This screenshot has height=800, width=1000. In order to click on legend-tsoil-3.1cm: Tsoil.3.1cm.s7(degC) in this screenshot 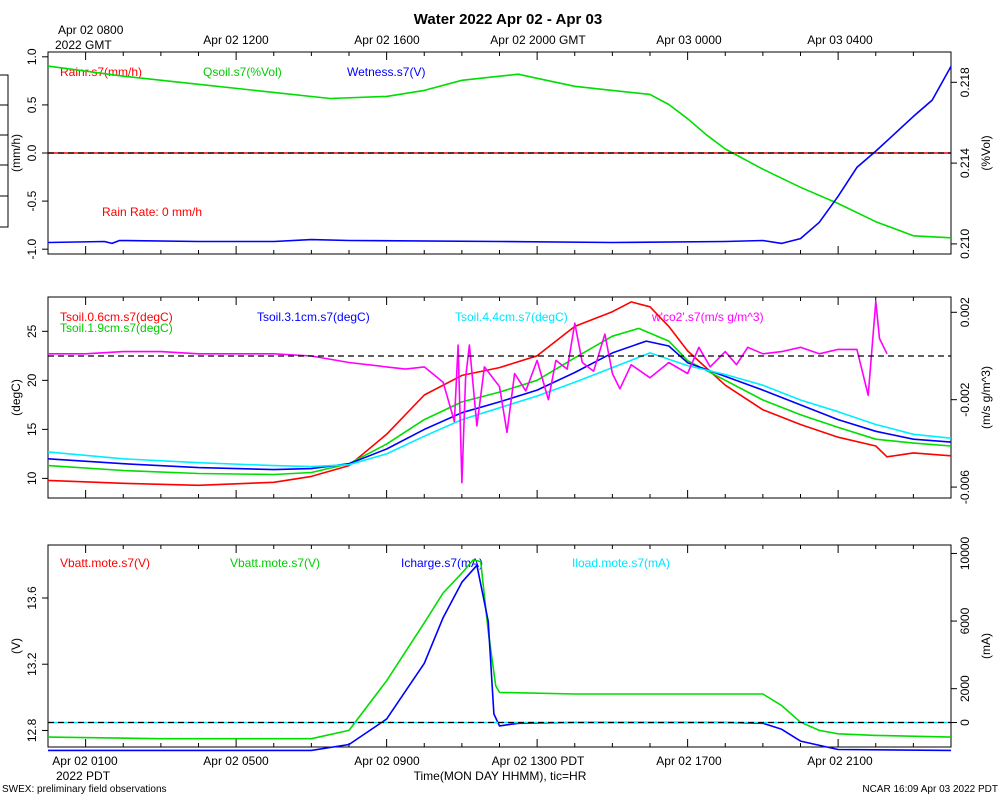, I will do `click(313, 317)`.